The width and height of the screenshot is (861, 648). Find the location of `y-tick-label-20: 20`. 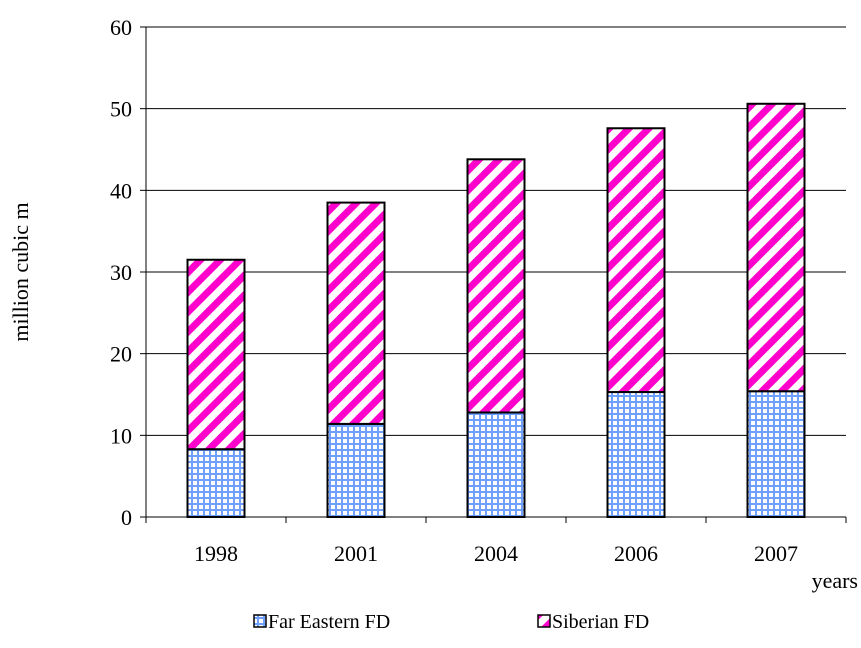

y-tick-label-20: 20 is located at coordinates (121, 354).